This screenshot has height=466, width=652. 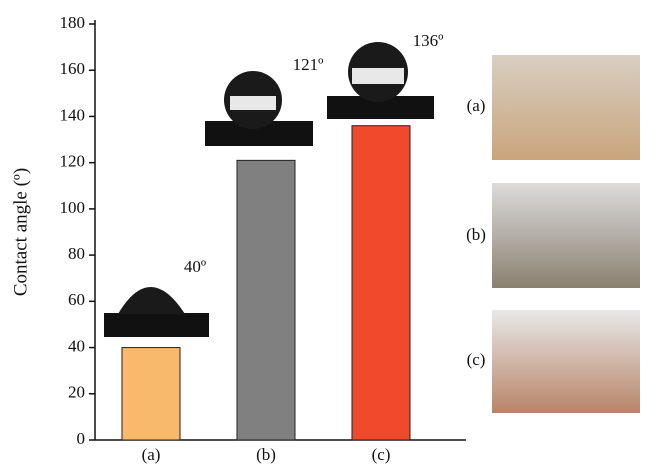 I want to click on value-label: 136º, so click(x=428, y=40).